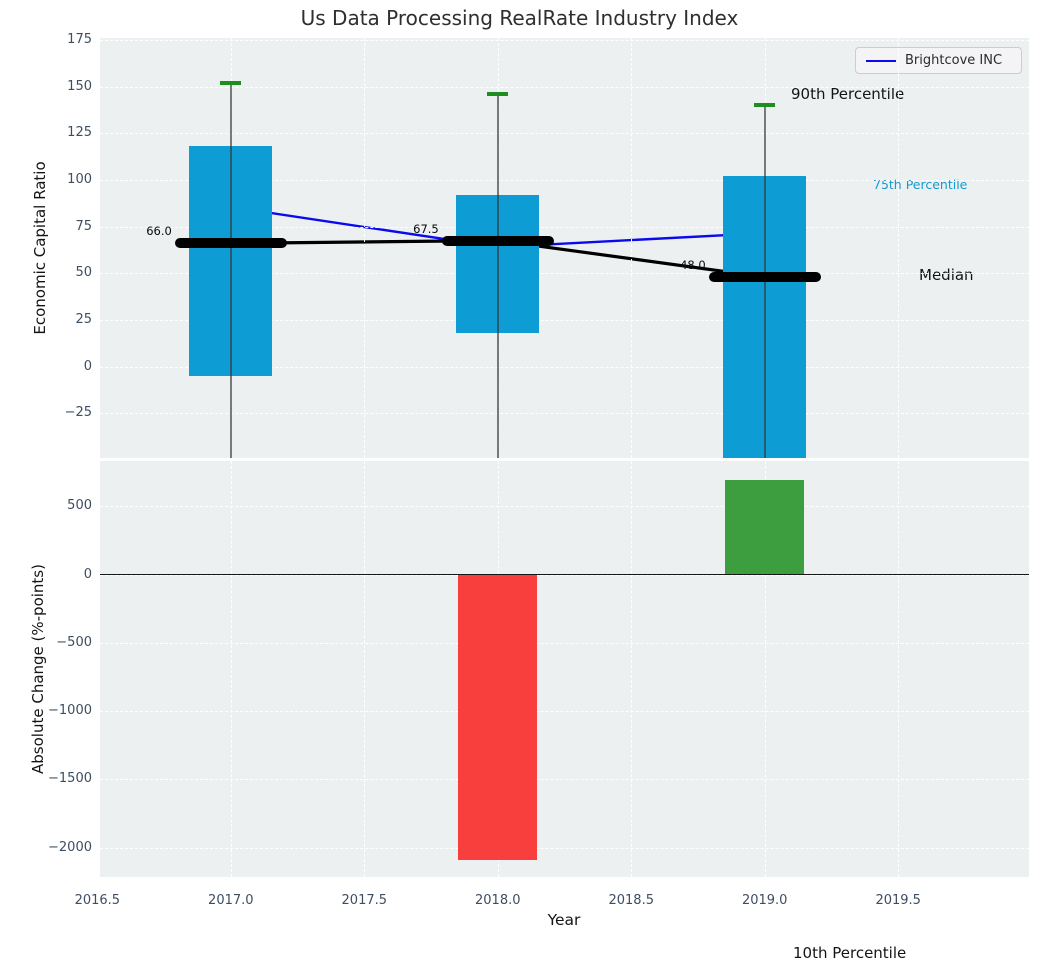  What do you see at coordinates (83, 226) in the screenshot?
I see `y-tick-label: 75` at bounding box center [83, 226].